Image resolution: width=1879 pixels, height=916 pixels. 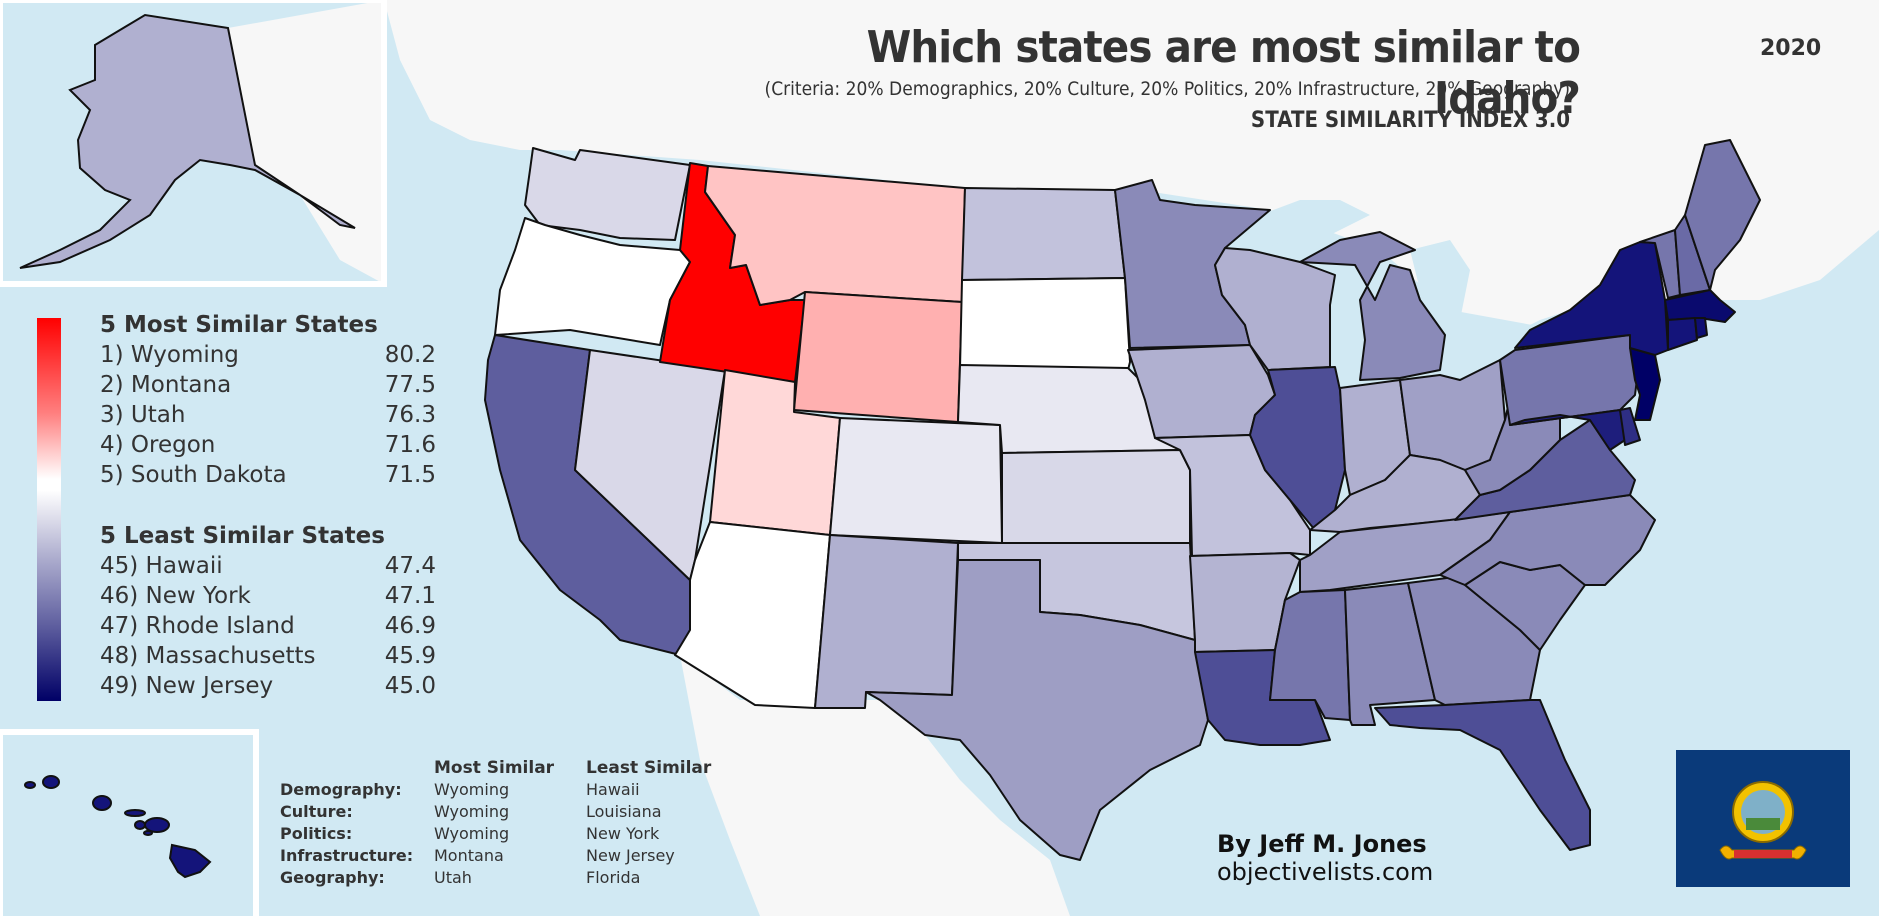 What do you see at coordinates (1410, 120) in the screenshot?
I see `index-name: STATE SIMILARITY INDEX 3.0` at bounding box center [1410, 120].